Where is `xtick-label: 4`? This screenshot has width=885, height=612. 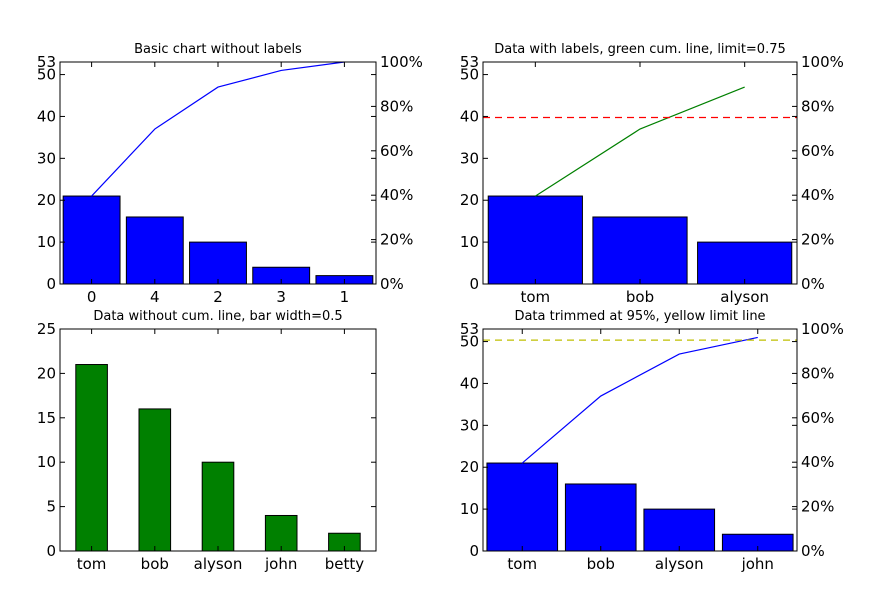 xtick-label: 4 is located at coordinates (155, 297).